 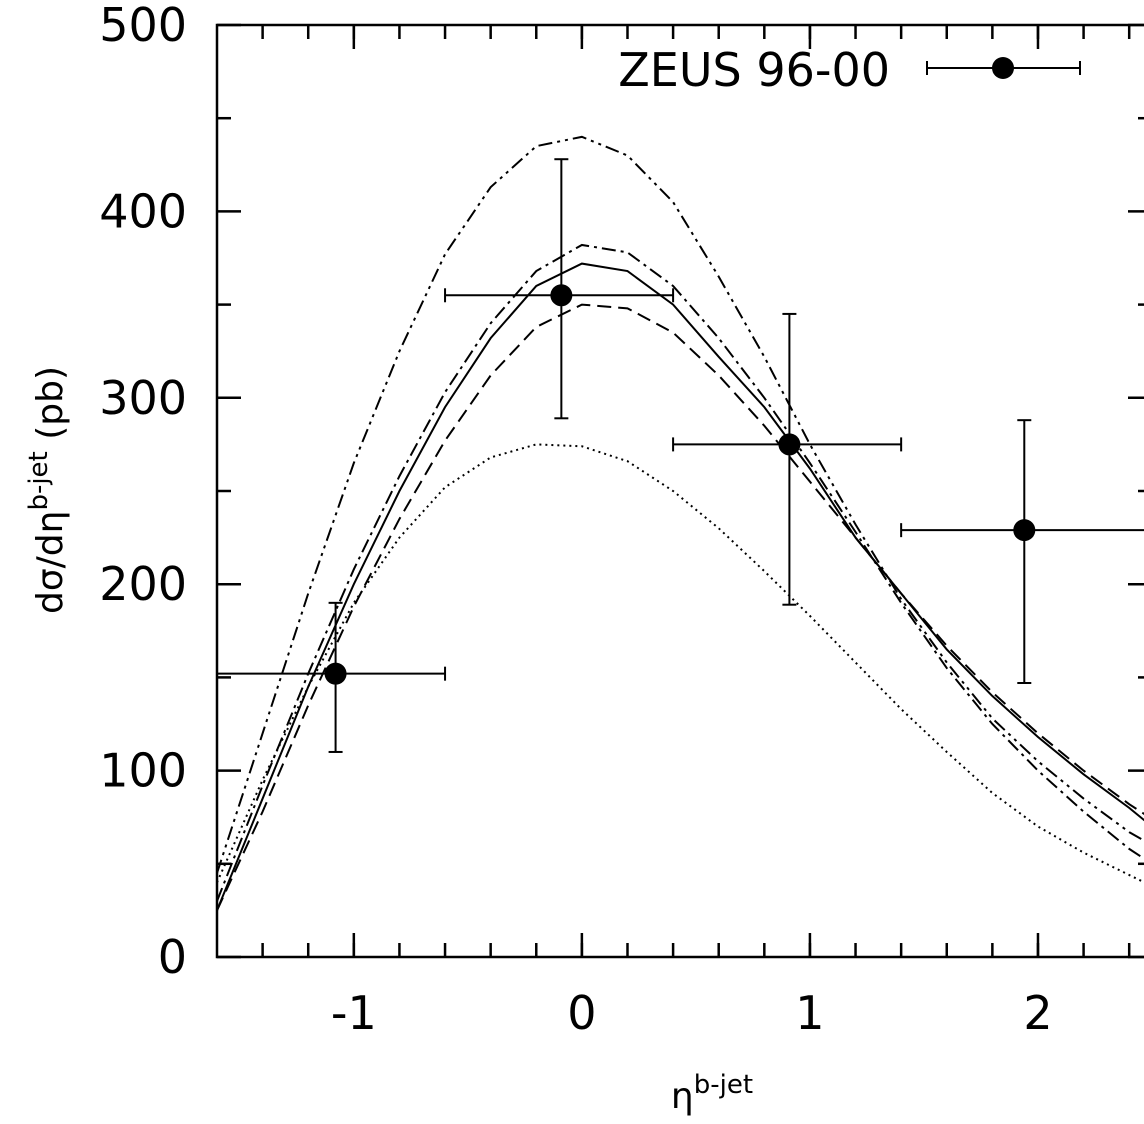 I want to click on ylabel-part: dσ/dη, so click(x=50, y=562).